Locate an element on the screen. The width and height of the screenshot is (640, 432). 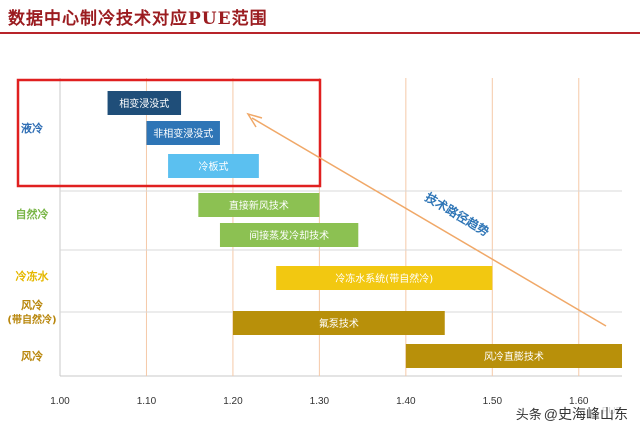
highlight-box is located at coordinates (169, 133).